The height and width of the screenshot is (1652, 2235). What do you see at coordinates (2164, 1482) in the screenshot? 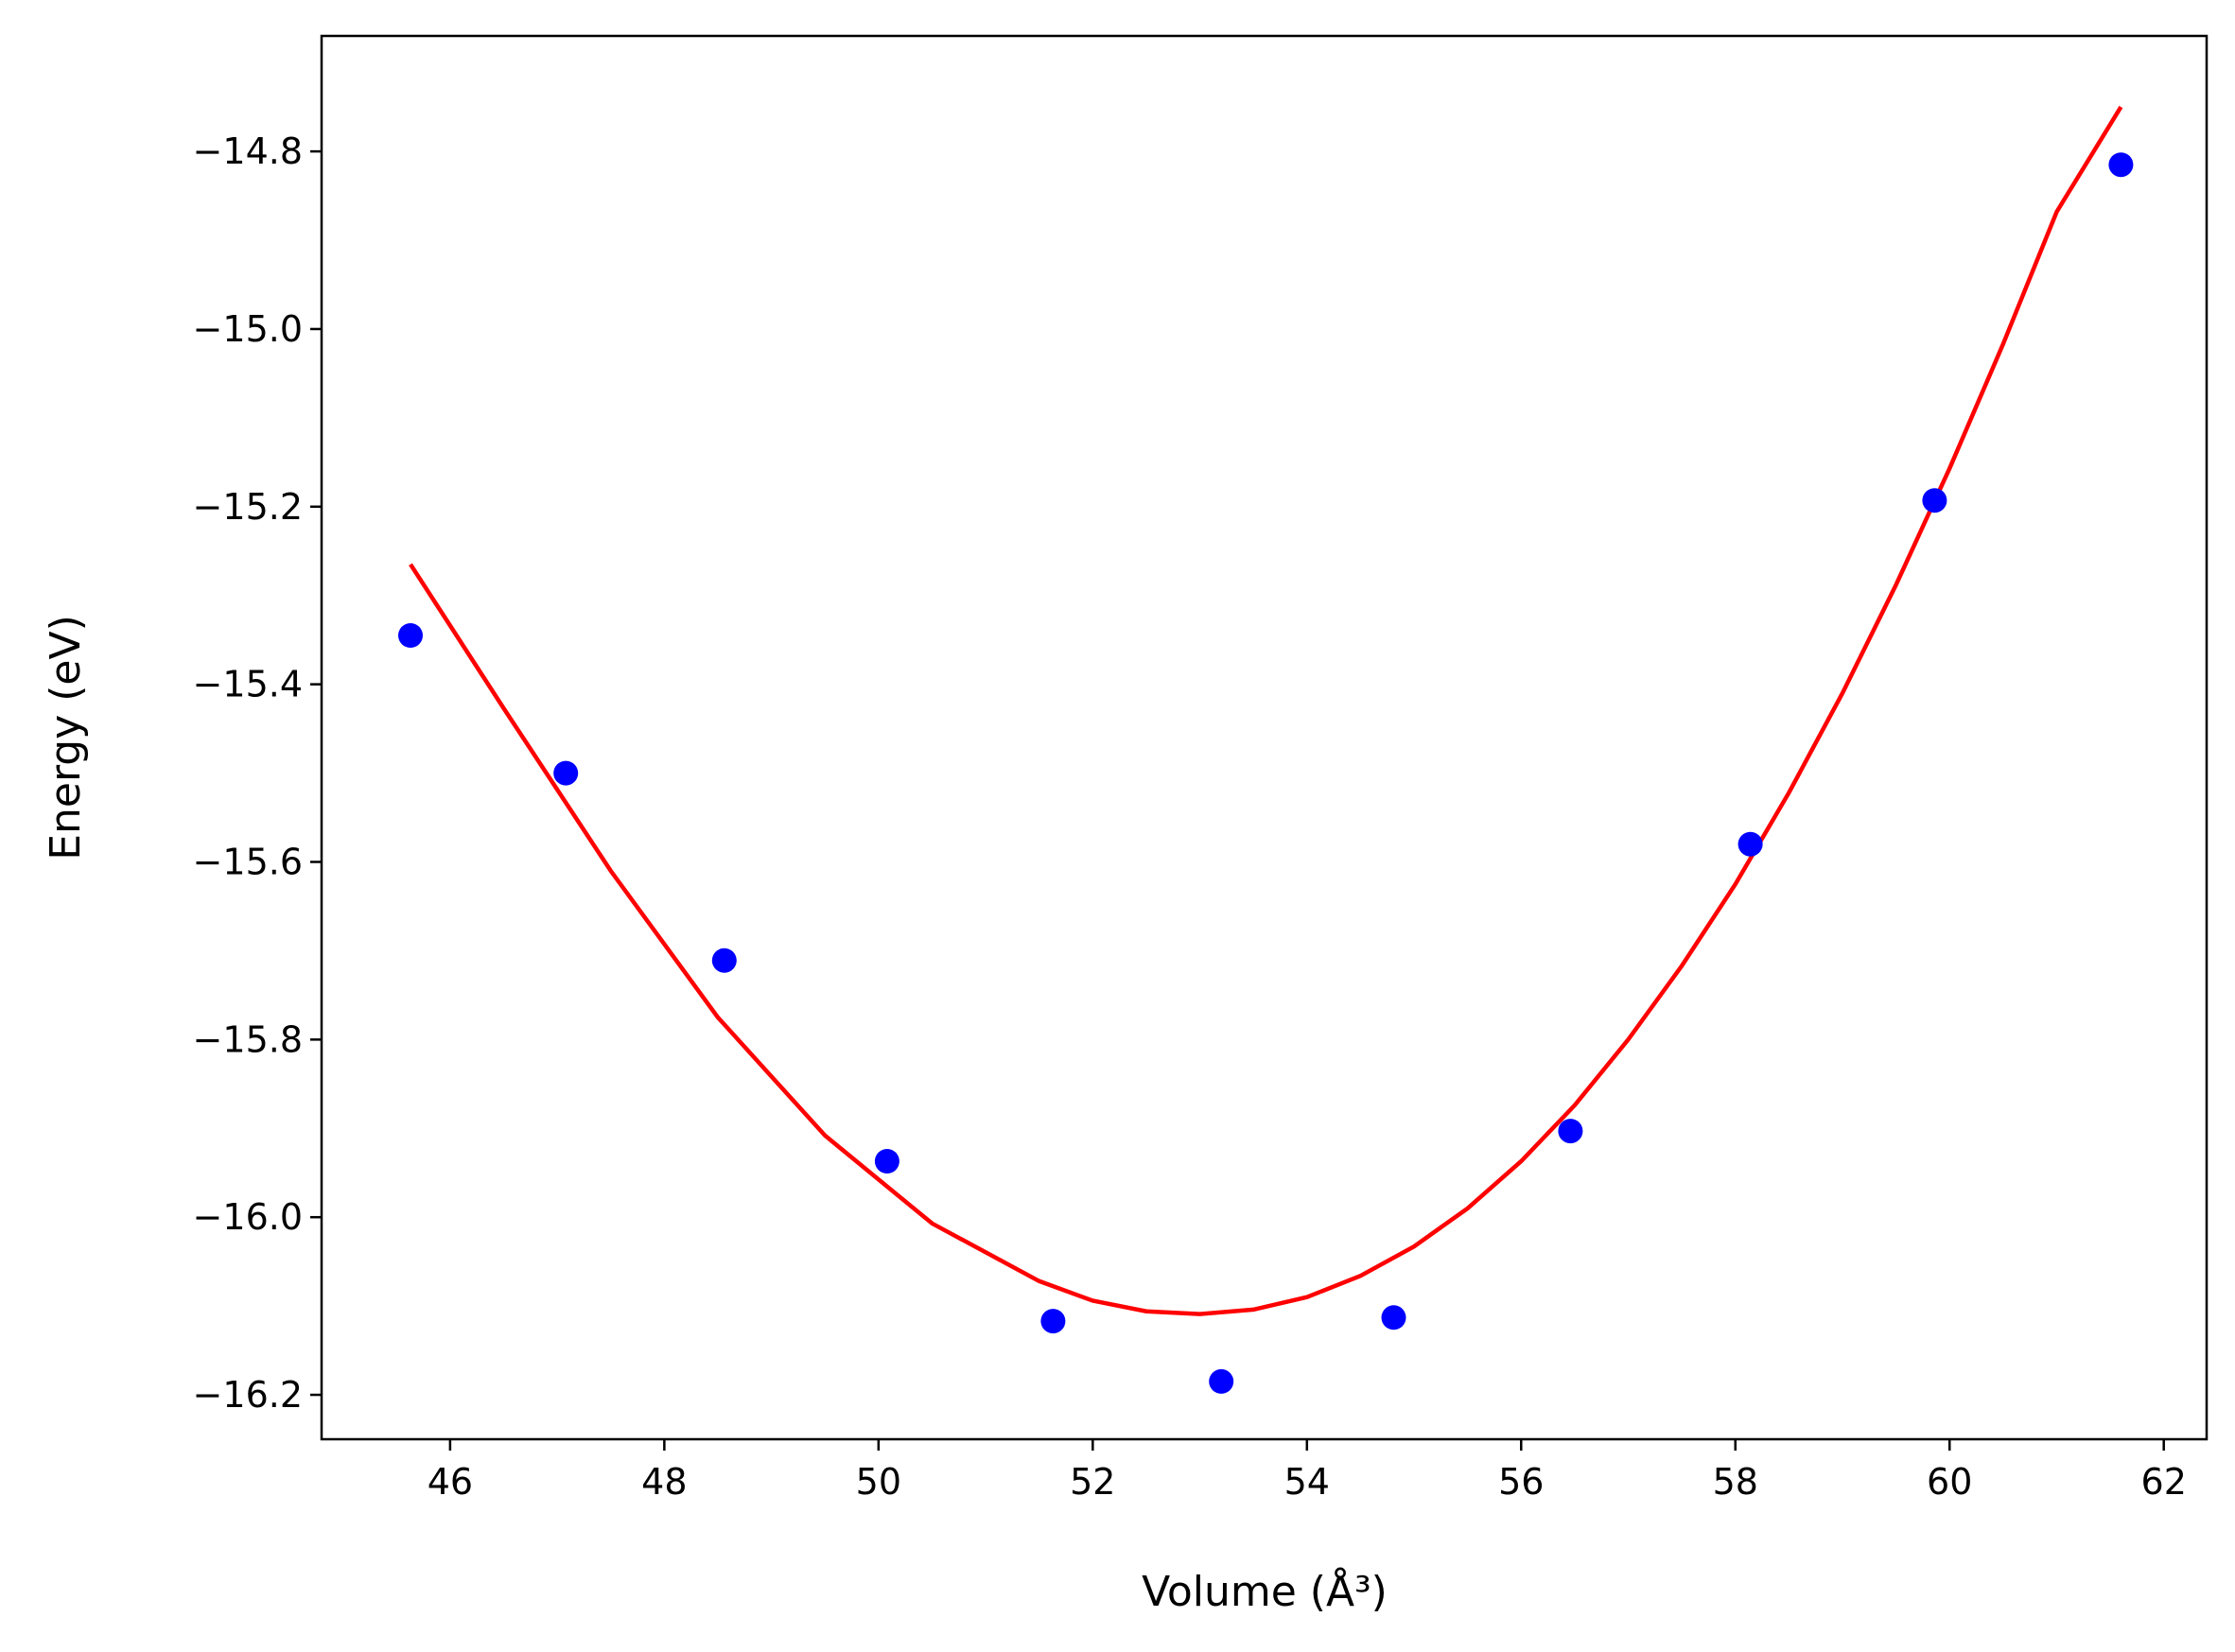
I see `x-tick-label: 62` at bounding box center [2164, 1482].